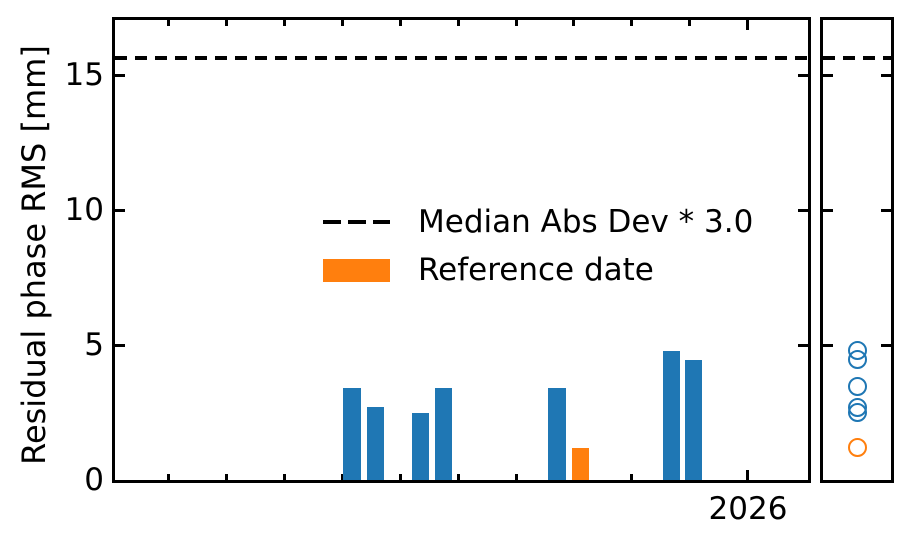 This screenshot has height=545, width=911. Describe the element at coordinates (356, 270) in the screenshot. I see `legend-patch-sample` at that location.